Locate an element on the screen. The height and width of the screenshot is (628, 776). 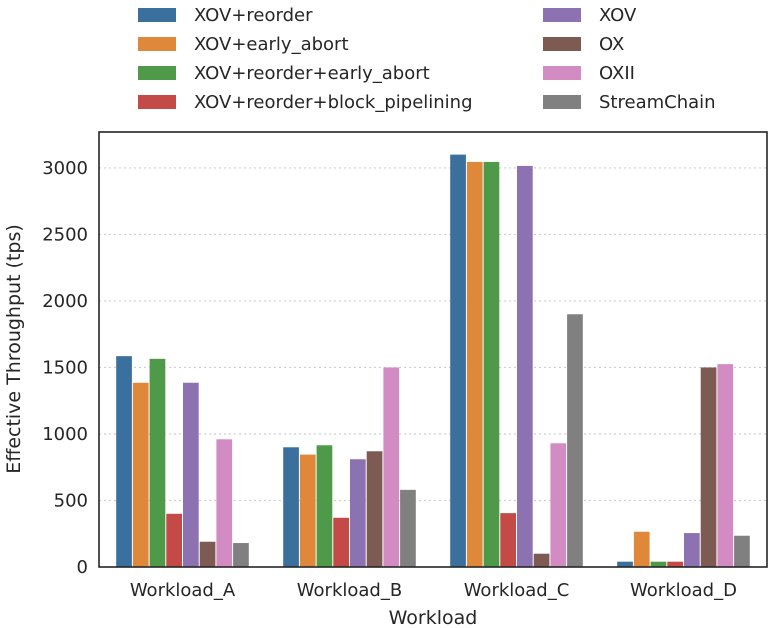
y-axis-ticks: 0 500 1000 1500 2000 2500 3000 is located at coordinates (65, 368).